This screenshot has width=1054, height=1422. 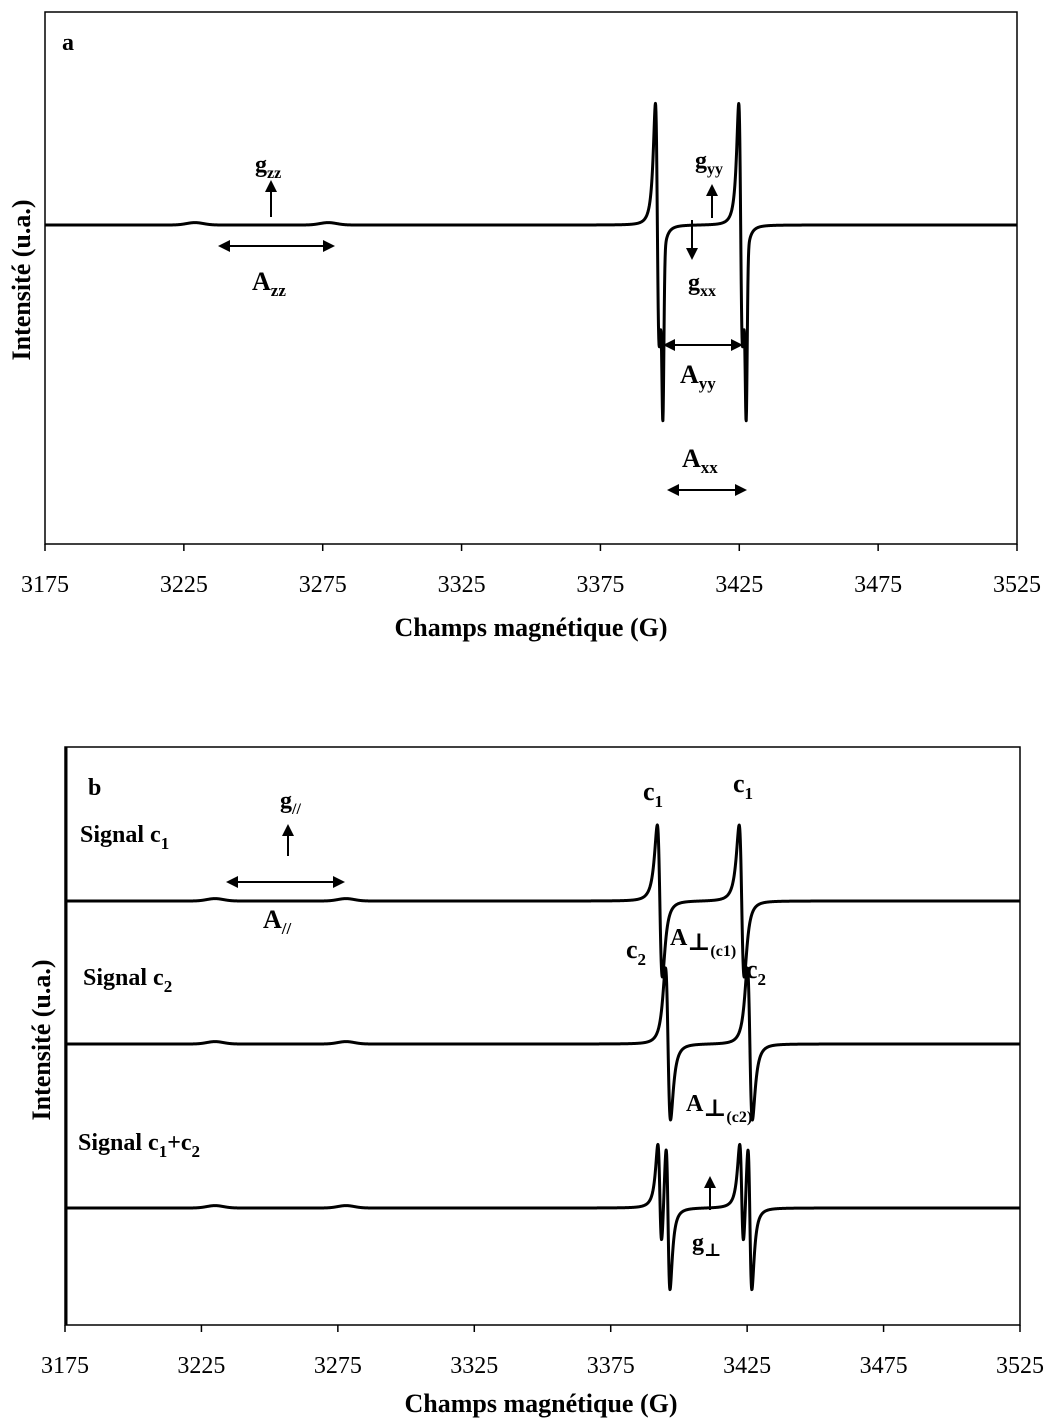 What do you see at coordinates (224, 246) in the screenshot?
I see `azz-arrowhead-left` at bounding box center [224, 246].